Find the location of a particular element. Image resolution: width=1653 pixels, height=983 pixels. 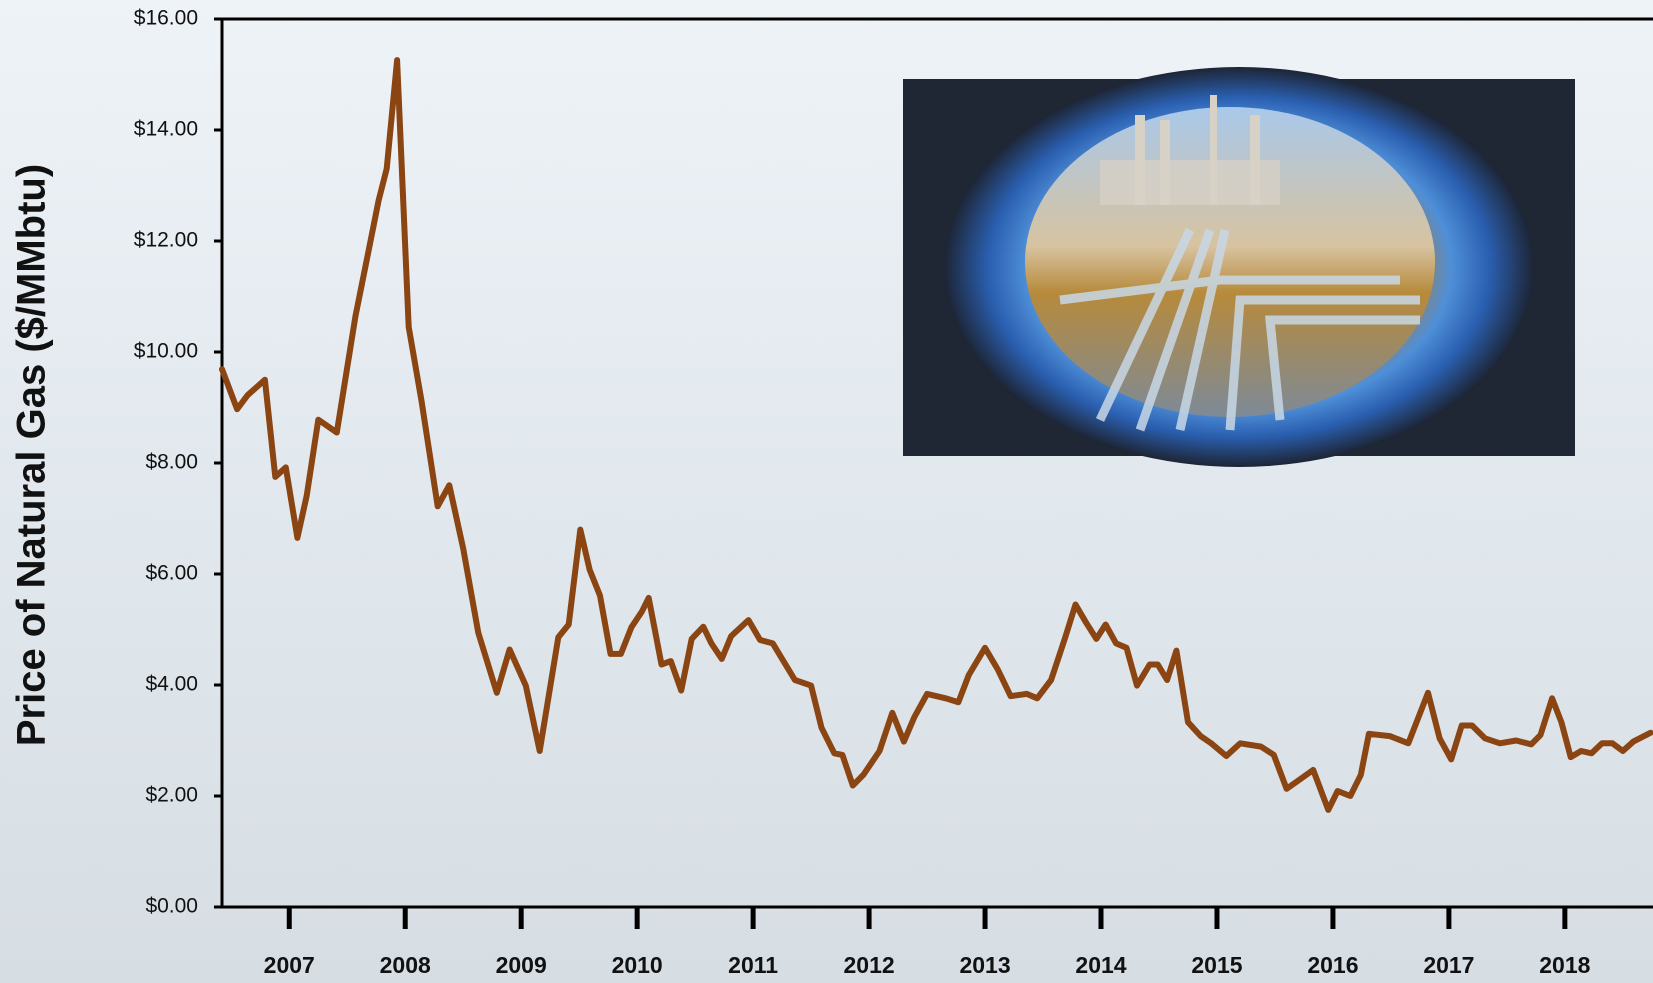

x-tick-label: 2015 is located at coordinates (1216, 965).